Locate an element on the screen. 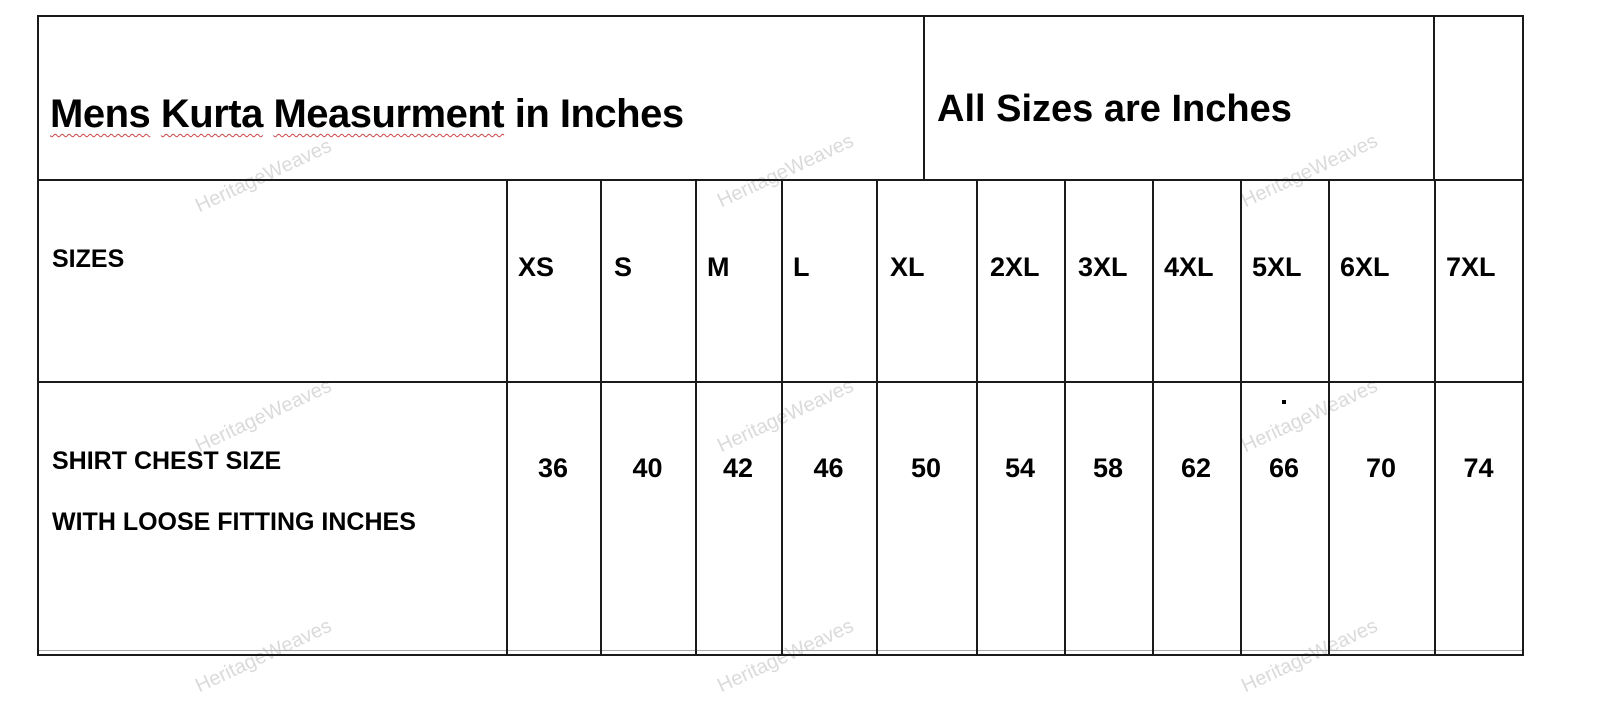  size-header-6xl: 6XL is located at coordinates (1365, 267).